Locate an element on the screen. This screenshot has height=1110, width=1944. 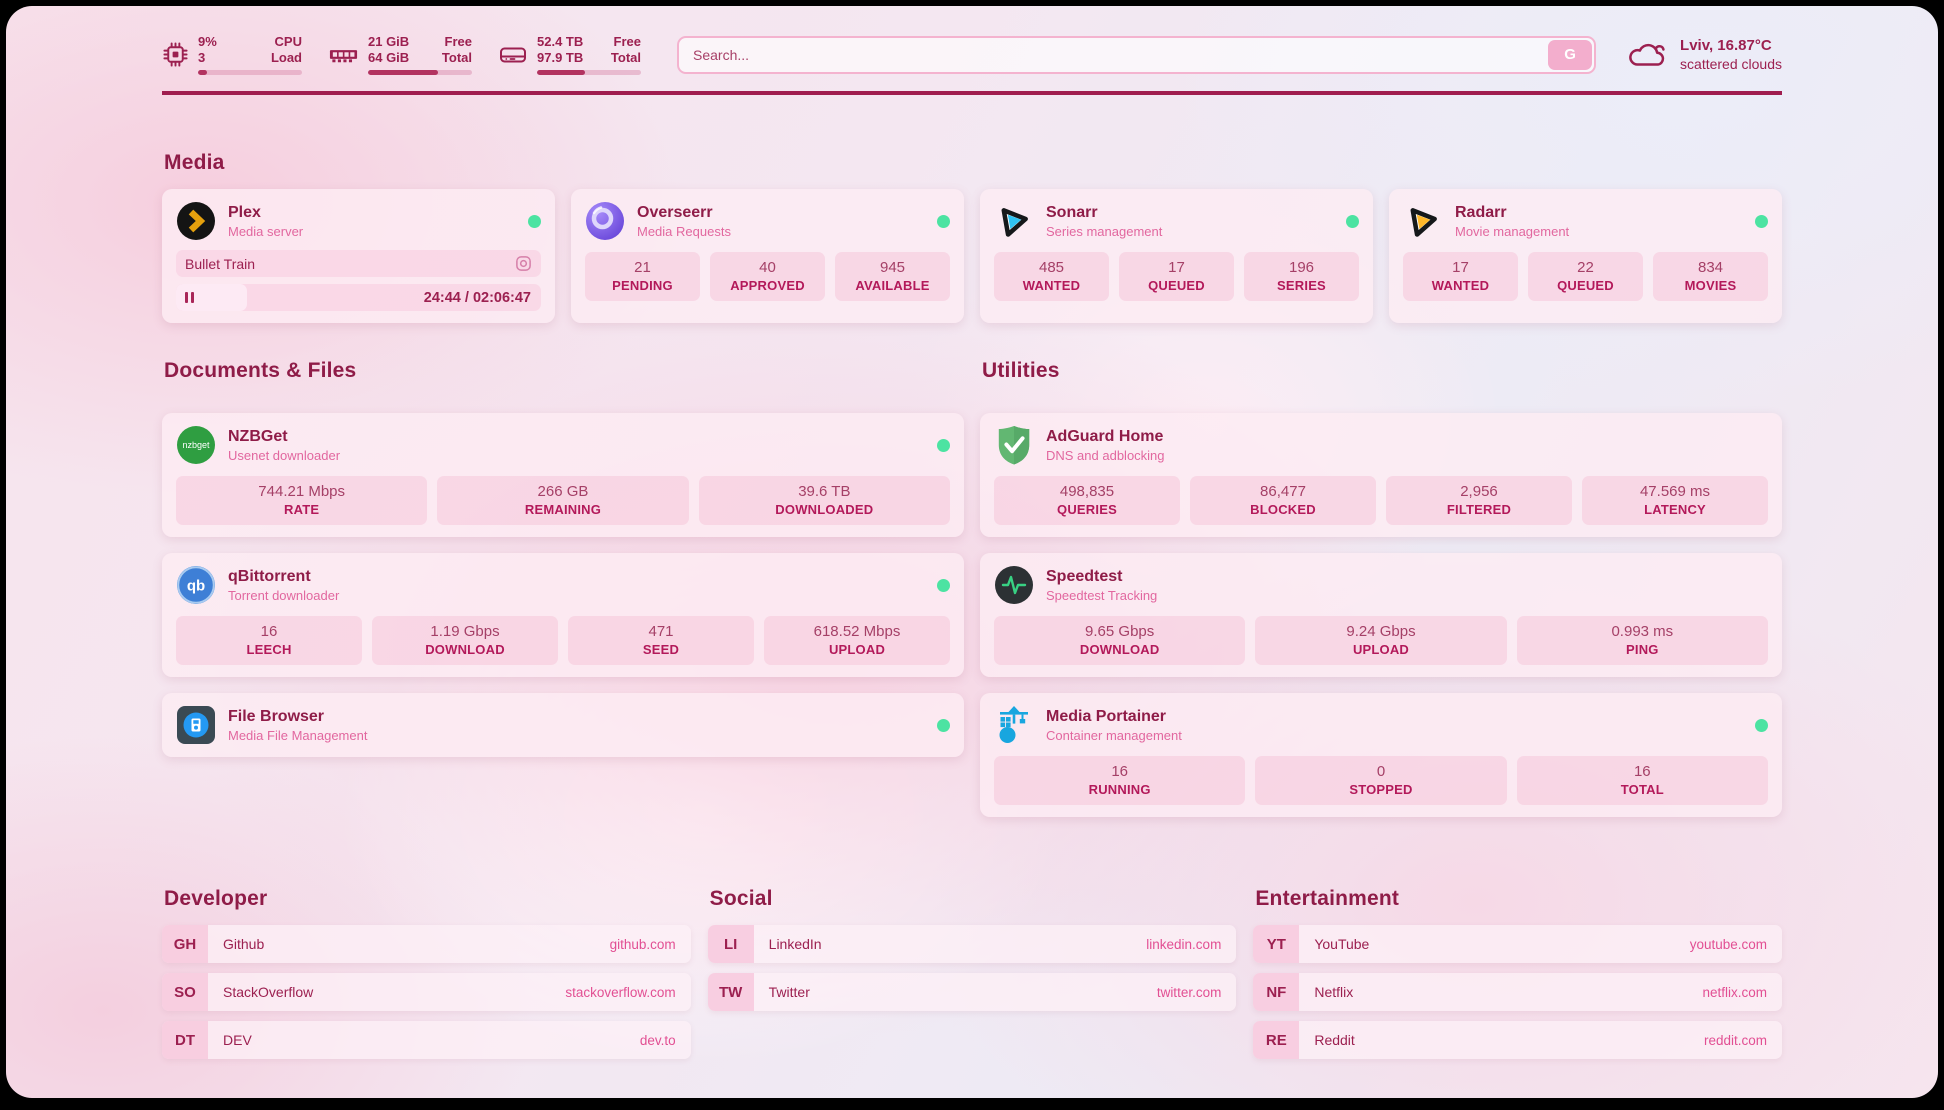
service-name: qBittorrent is located at coordinates (269, 576).